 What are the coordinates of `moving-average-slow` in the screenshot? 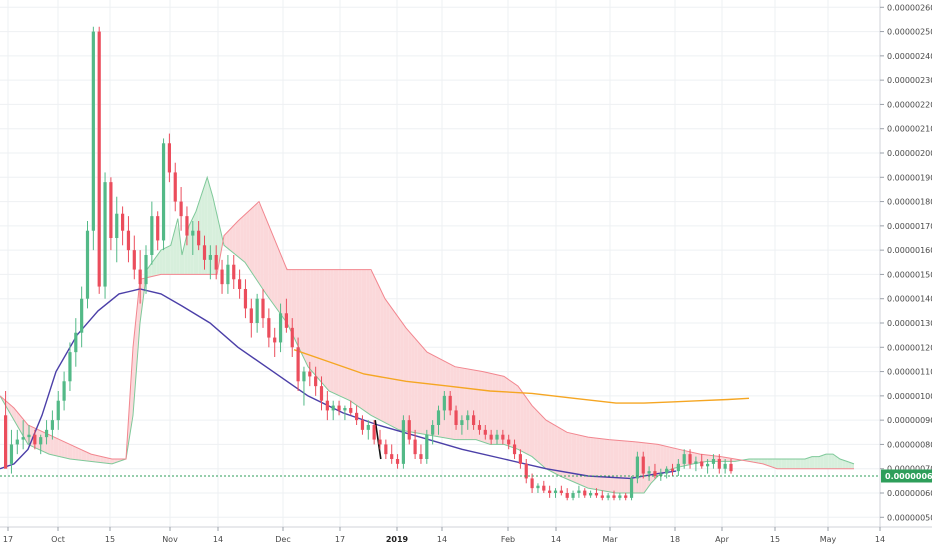 It's located at (521, 376).